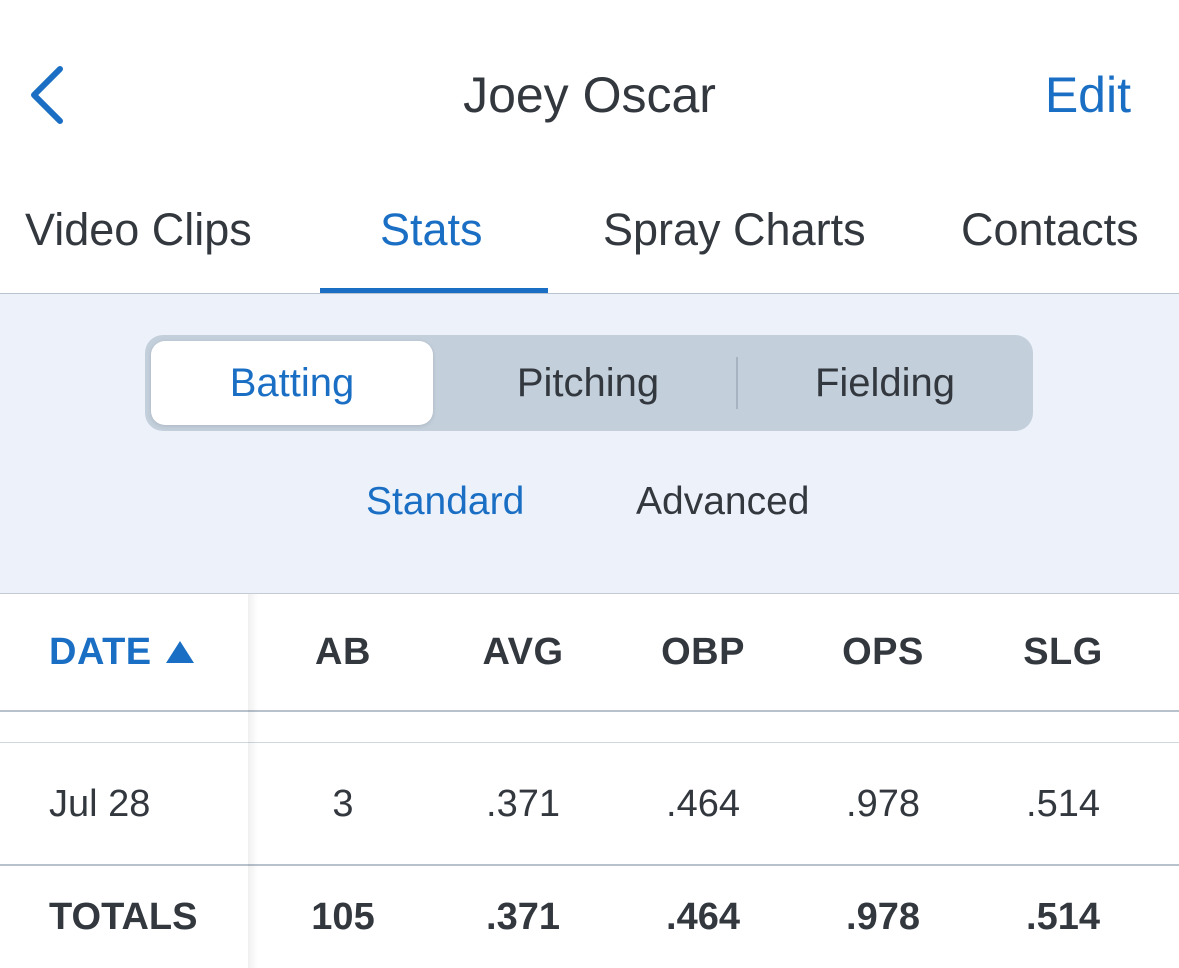 This screenshot has height=968, width=1179. Describe the element at coordinates (883, 916) in the screenshot. I see `totals-ops: .978` at that location.